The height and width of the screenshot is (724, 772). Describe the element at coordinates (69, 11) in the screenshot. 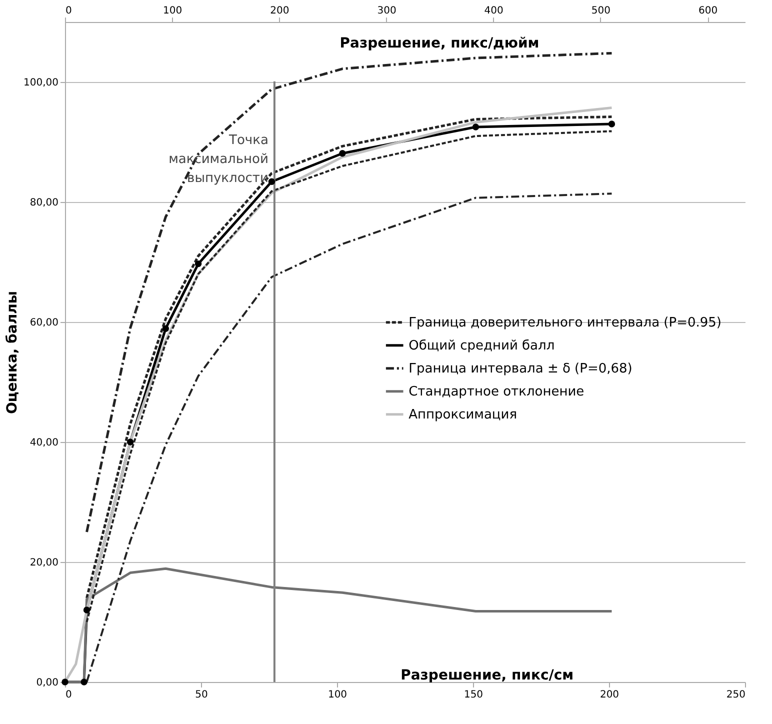

I see `x2-tick-label: 0` at that location.